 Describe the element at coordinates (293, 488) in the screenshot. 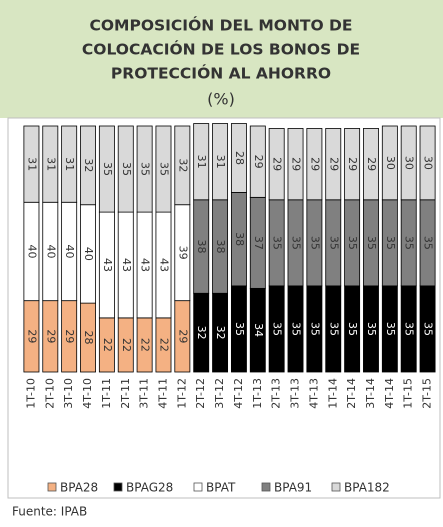

I see `legend-label: BPA91` at that location.